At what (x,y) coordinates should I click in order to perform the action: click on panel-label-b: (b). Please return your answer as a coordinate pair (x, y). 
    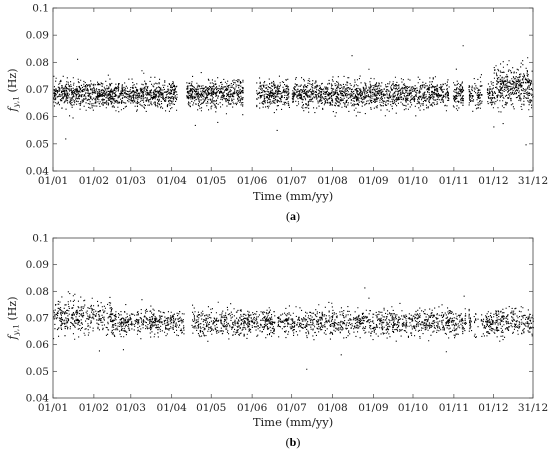
    Looking at the image, I should click on (293, 442).